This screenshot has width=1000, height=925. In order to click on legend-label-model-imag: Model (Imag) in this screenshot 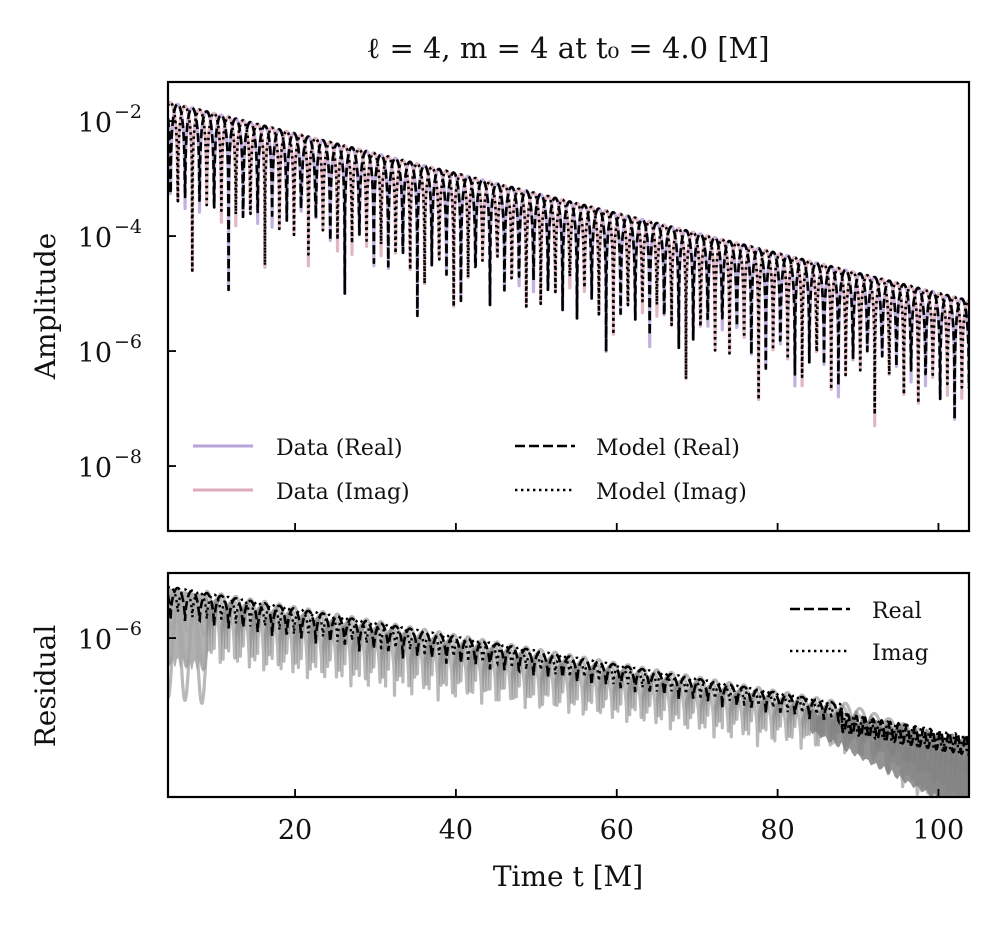, I will do `click(671, 492)`.